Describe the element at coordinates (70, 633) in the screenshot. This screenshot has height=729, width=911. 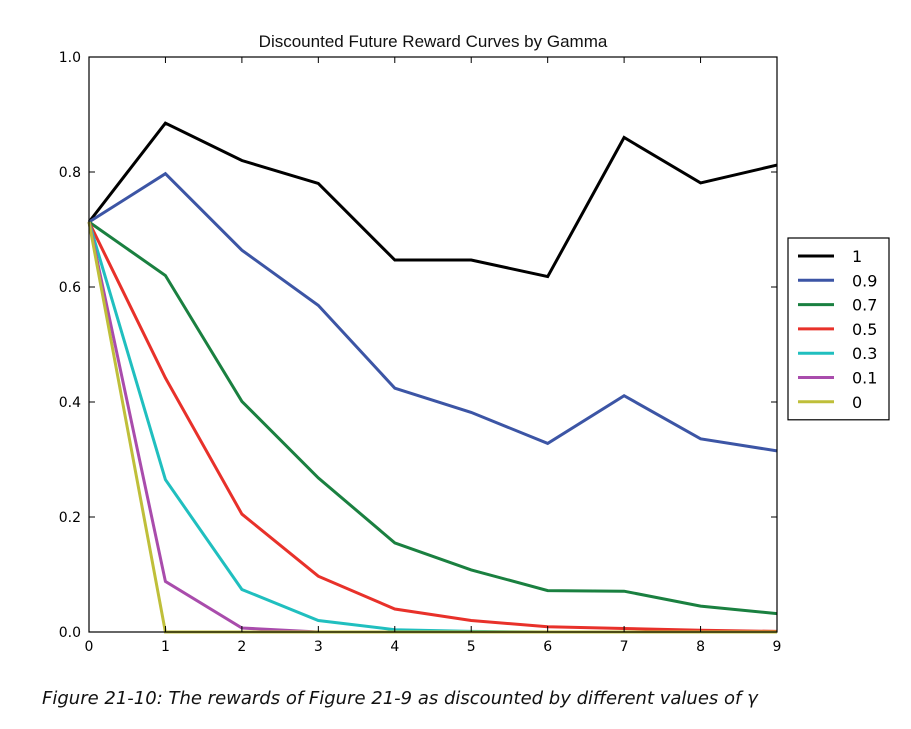
I see `y-tick-label: 0.0` at that location.